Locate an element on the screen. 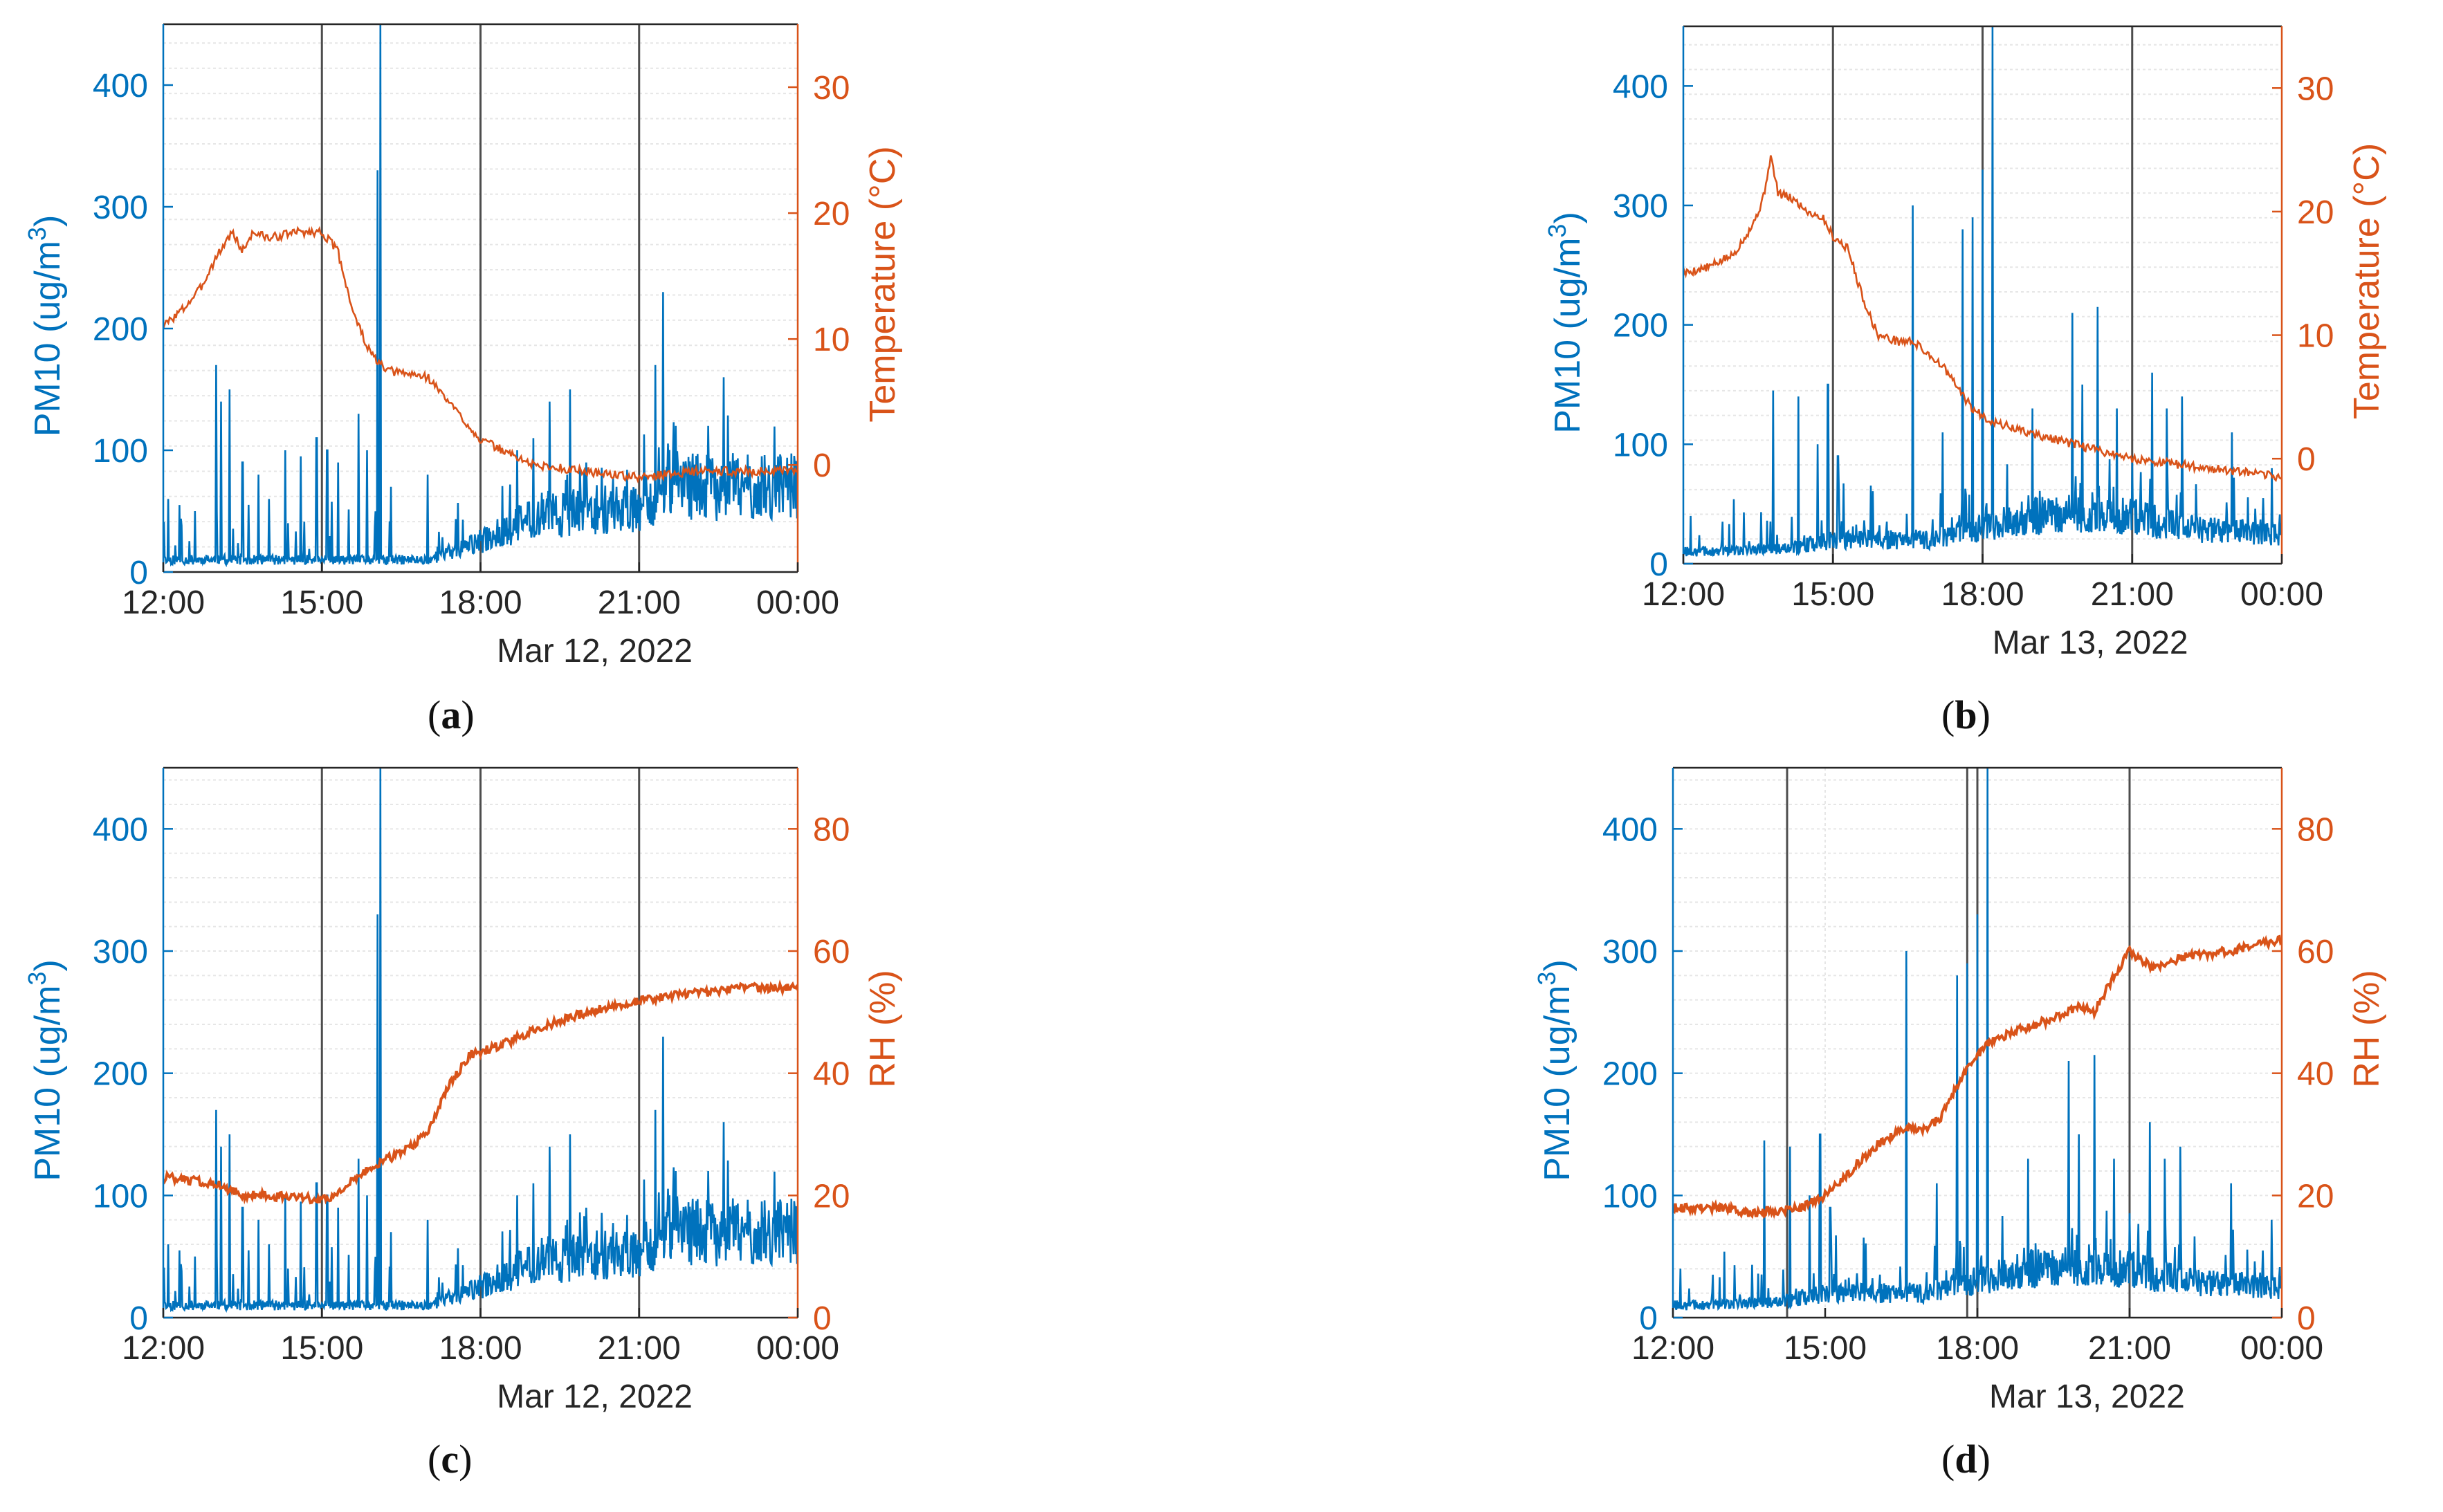 This screenshot has width=2443, height=1512. caption-a: (a) is located at coordinates (451, 714).